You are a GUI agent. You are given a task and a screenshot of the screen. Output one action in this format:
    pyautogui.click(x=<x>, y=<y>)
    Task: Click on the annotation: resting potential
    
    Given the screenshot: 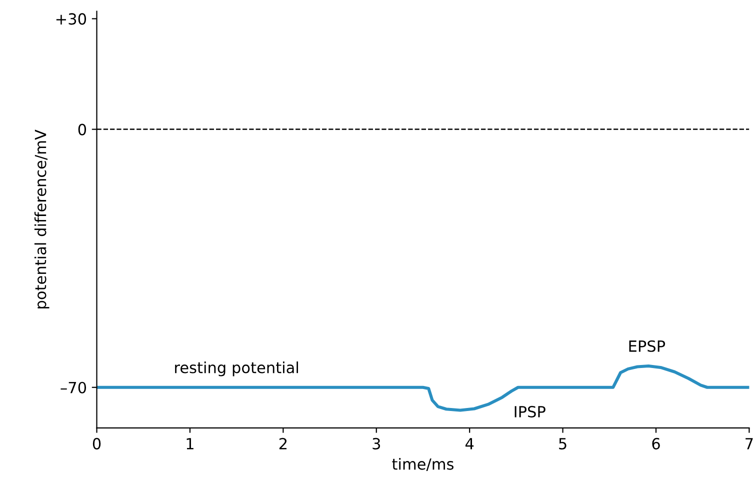 What is the action you would take?
    pyautogui.click(x=236, y=368)
    